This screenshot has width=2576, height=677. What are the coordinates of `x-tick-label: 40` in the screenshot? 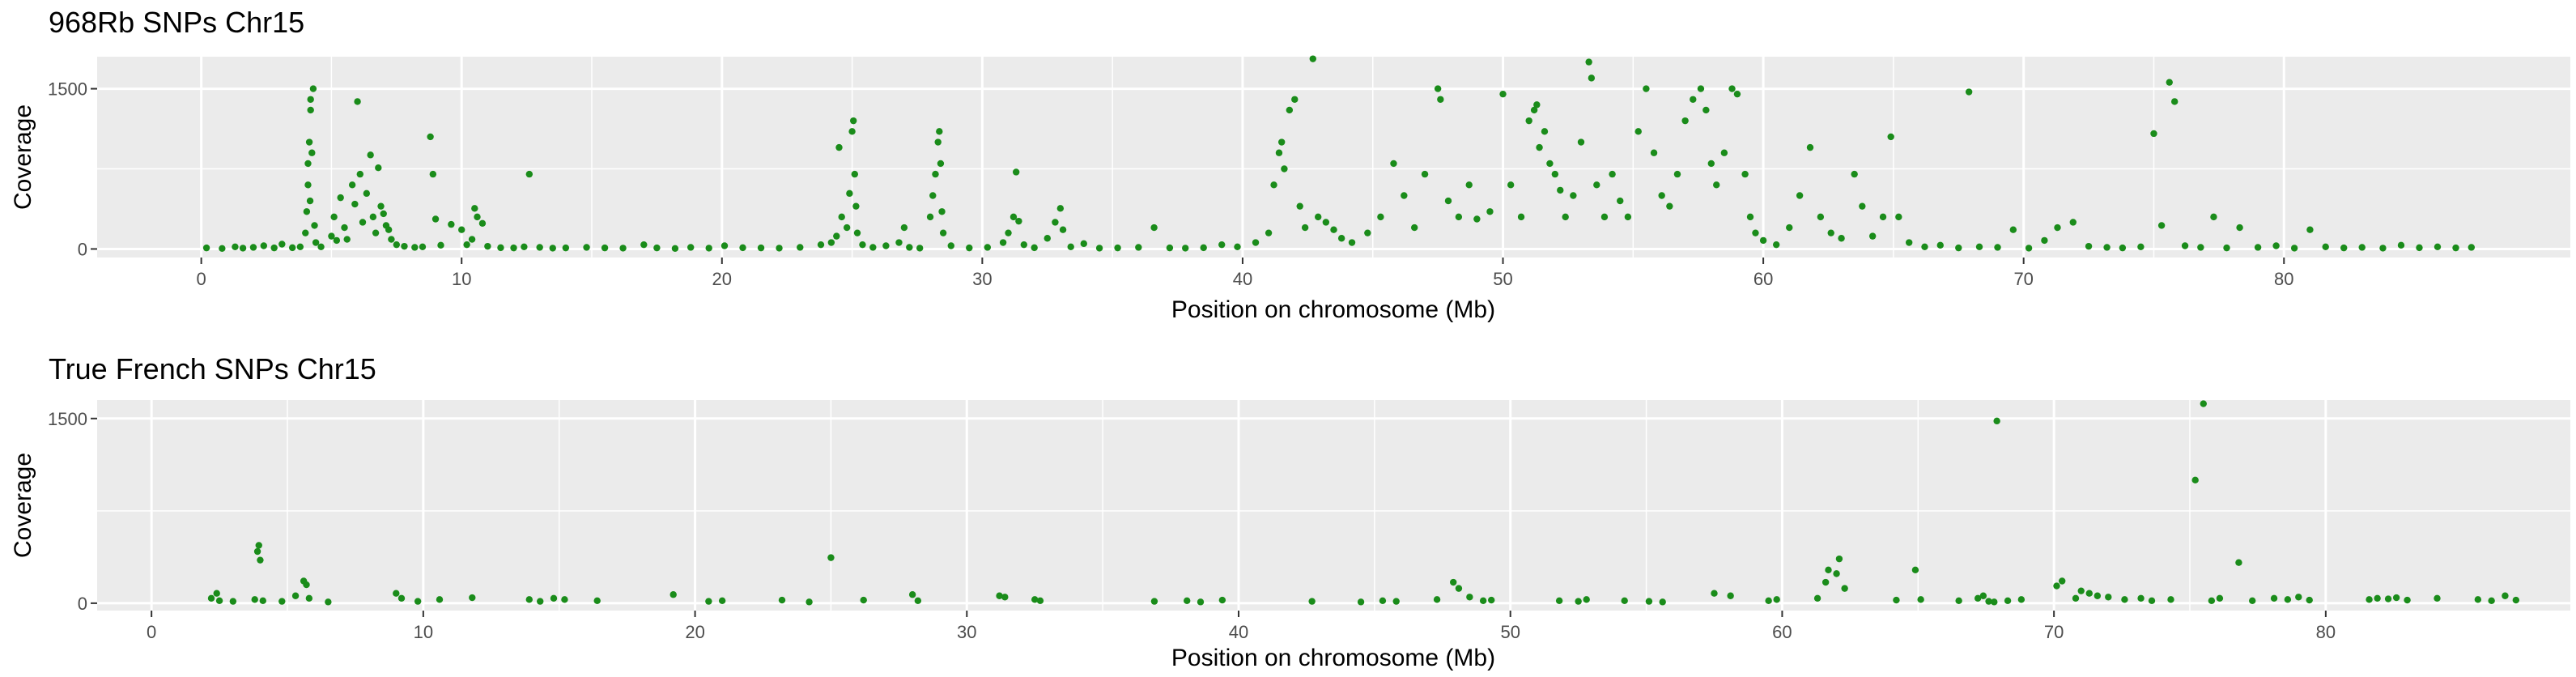 It's located at (1238, 632).